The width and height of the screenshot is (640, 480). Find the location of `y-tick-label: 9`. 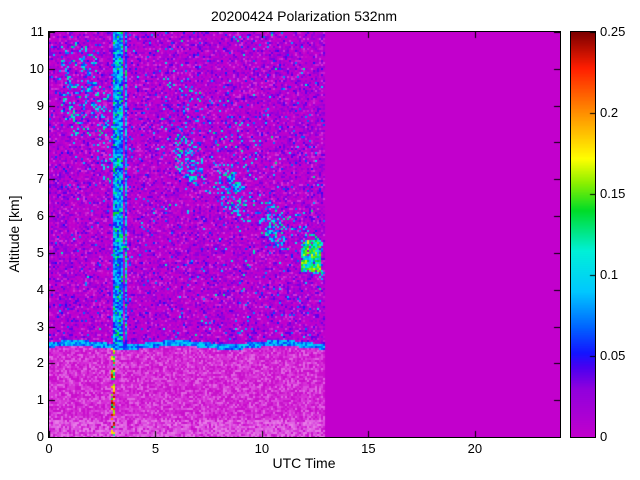

y-tick-label: 9 is located at coordinates (40, 105).